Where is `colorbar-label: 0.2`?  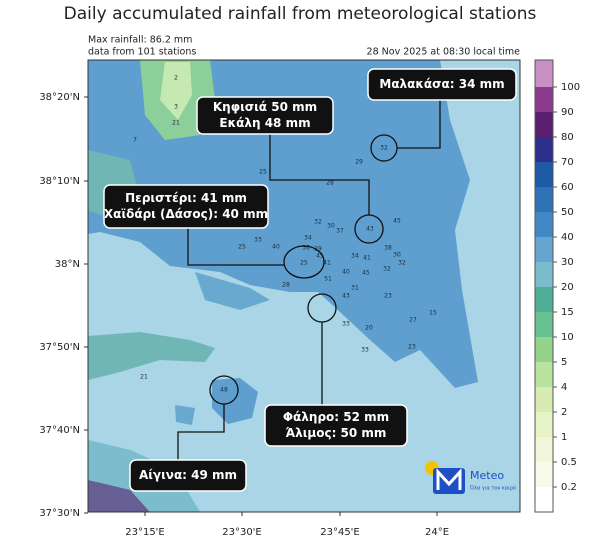 colorbar-label: 0.2 is located at coordinates (569, 487).